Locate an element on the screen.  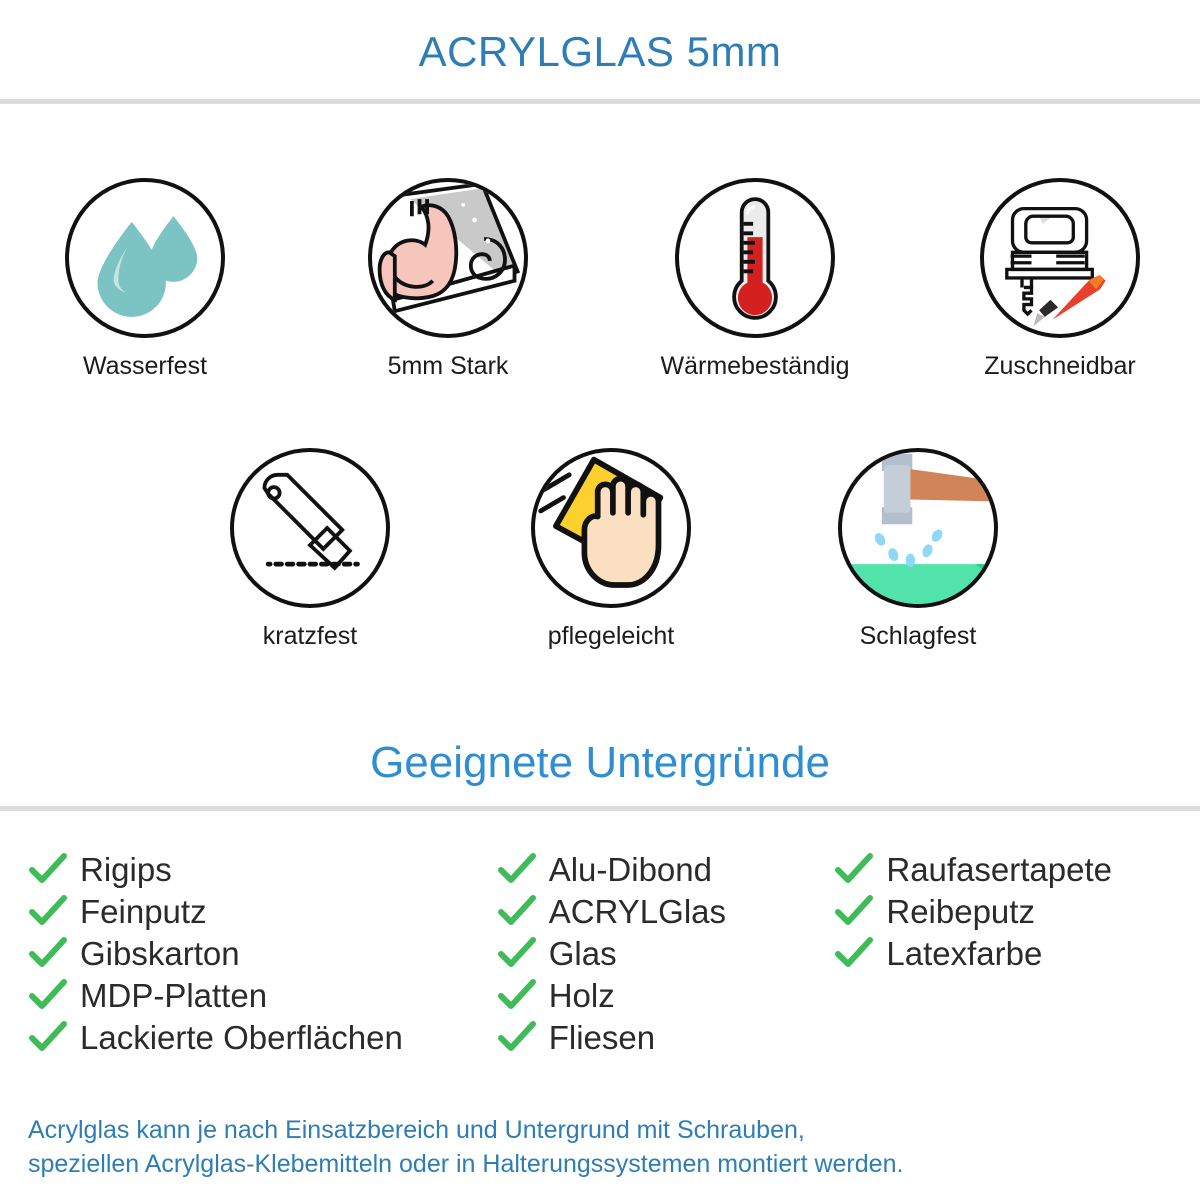
list-item: Glas is located at coordinates (666, 953).